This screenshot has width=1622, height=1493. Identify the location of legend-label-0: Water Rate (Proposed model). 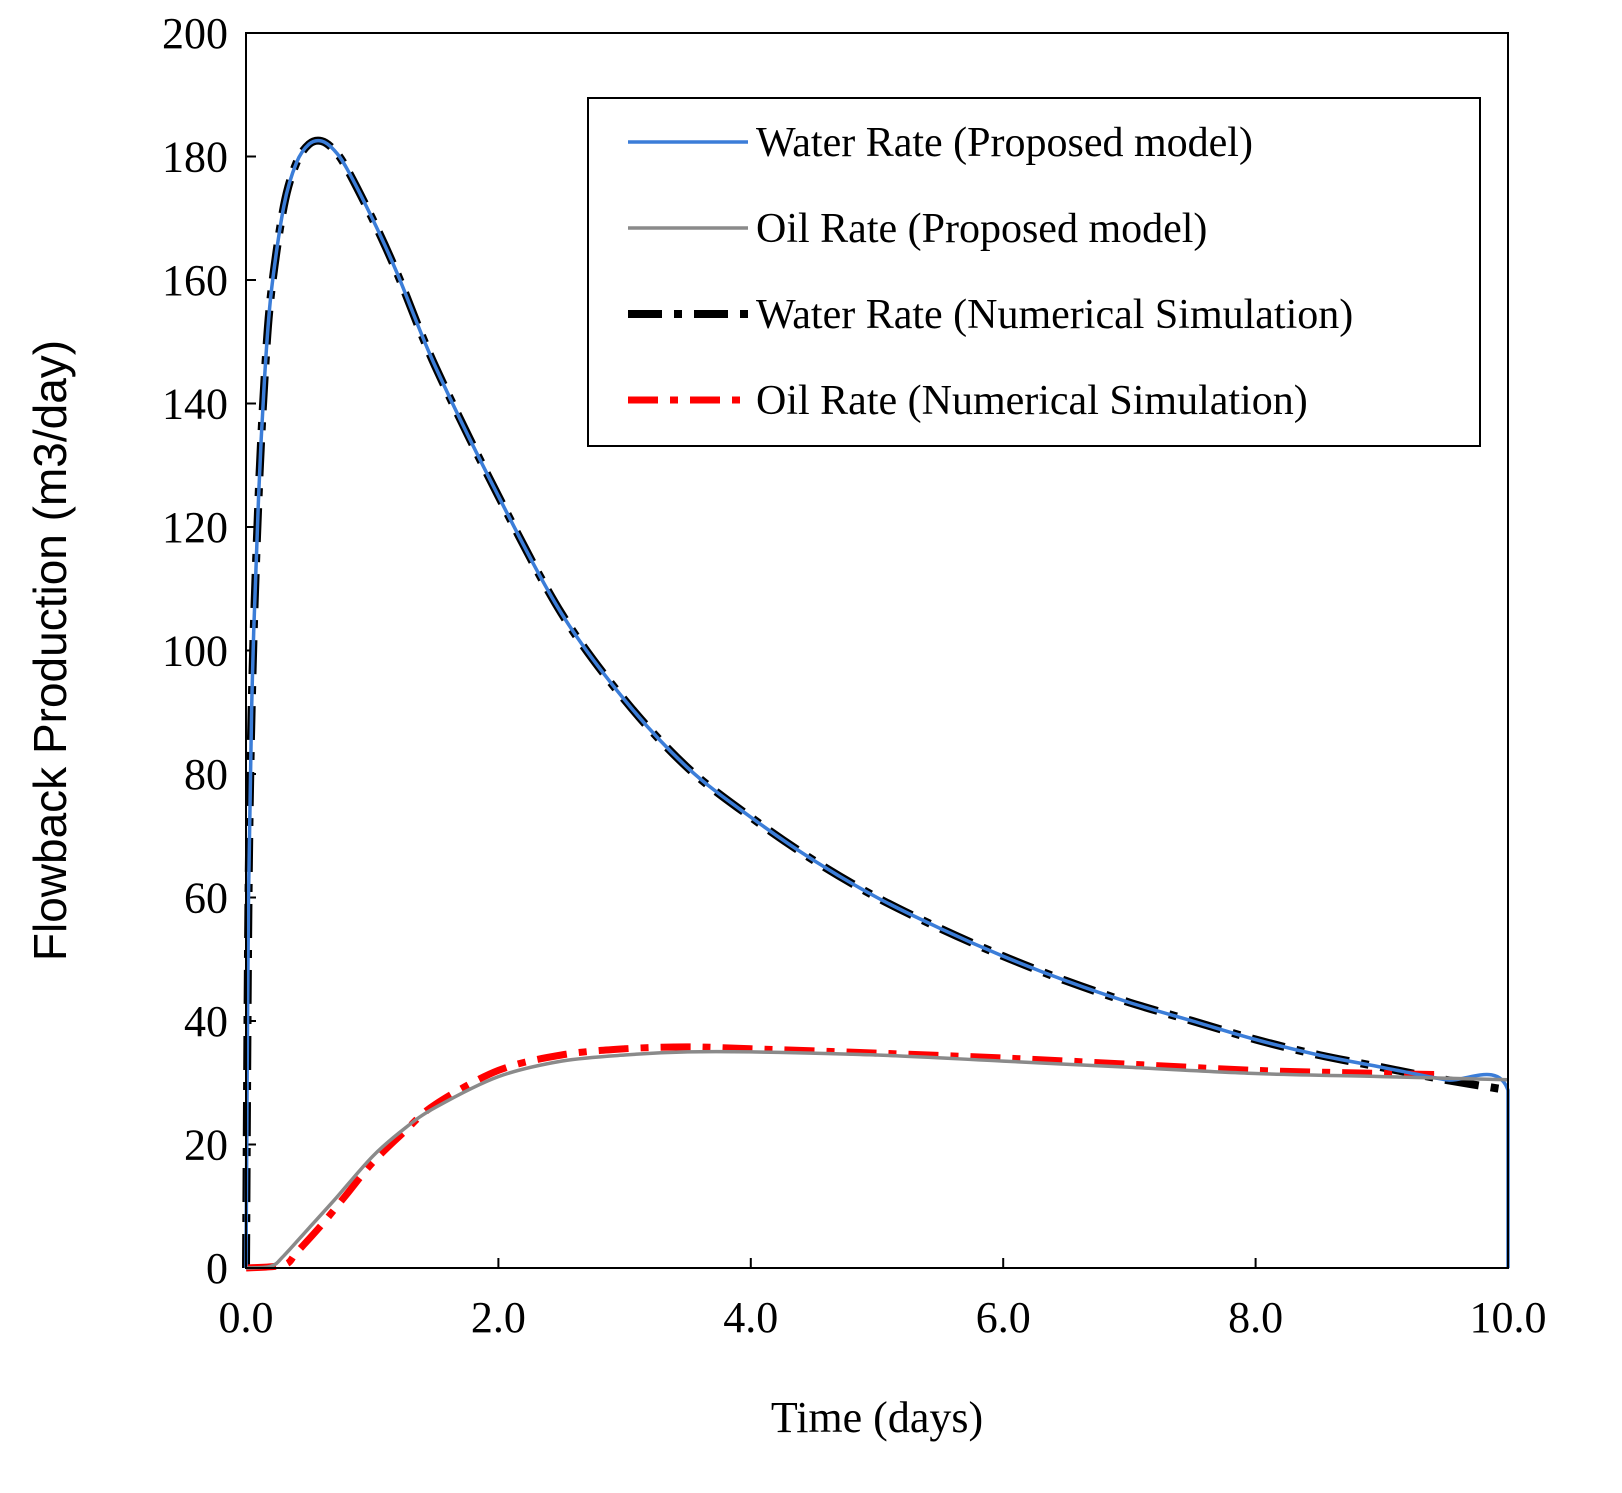
(1004, 143).